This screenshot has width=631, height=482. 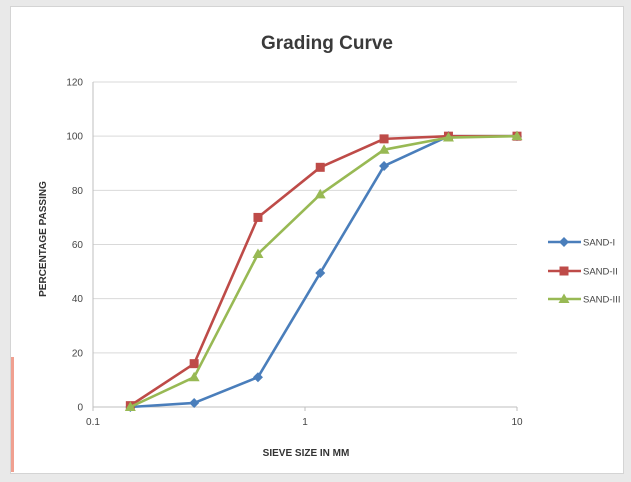 What do you see at coordinates (600, 272) in the screenshot?
I see `legend-label: SAND-II` at bounding box center [600, 272].